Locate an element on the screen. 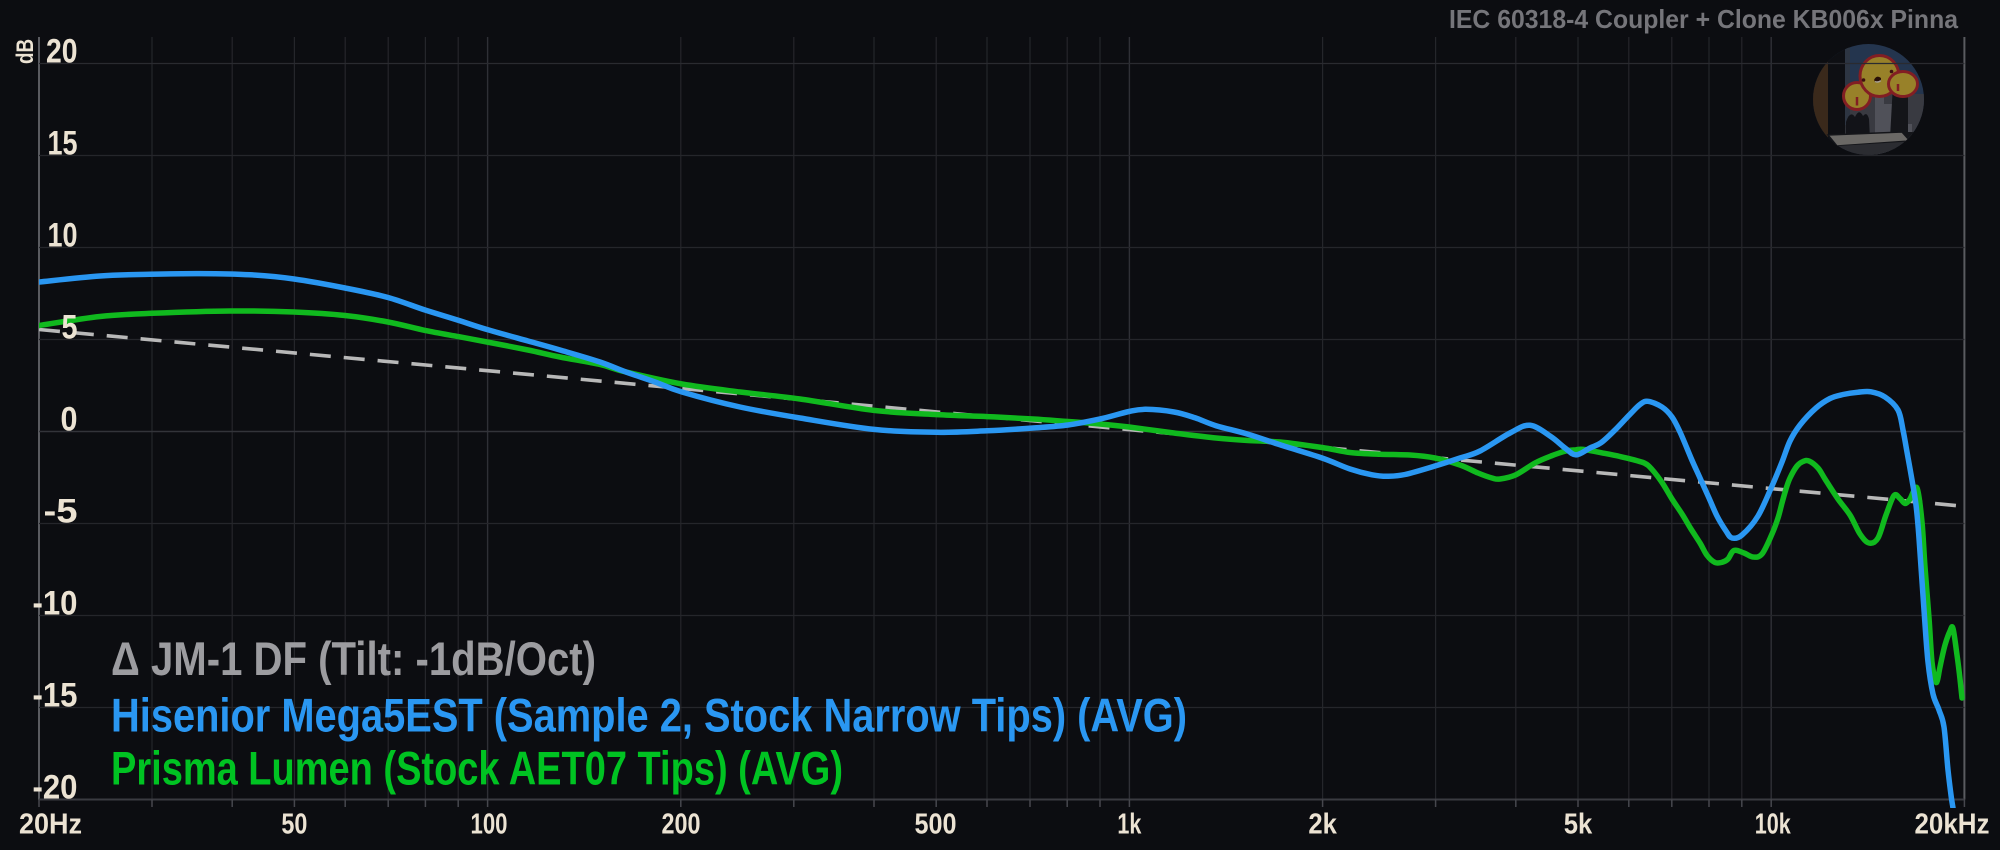  svg-text:IEC 60318-4 Coupler + Clone KB: IEC 60318-4 Coupler + Clone KB006x Pinna is located at coordinates (1704, 19).